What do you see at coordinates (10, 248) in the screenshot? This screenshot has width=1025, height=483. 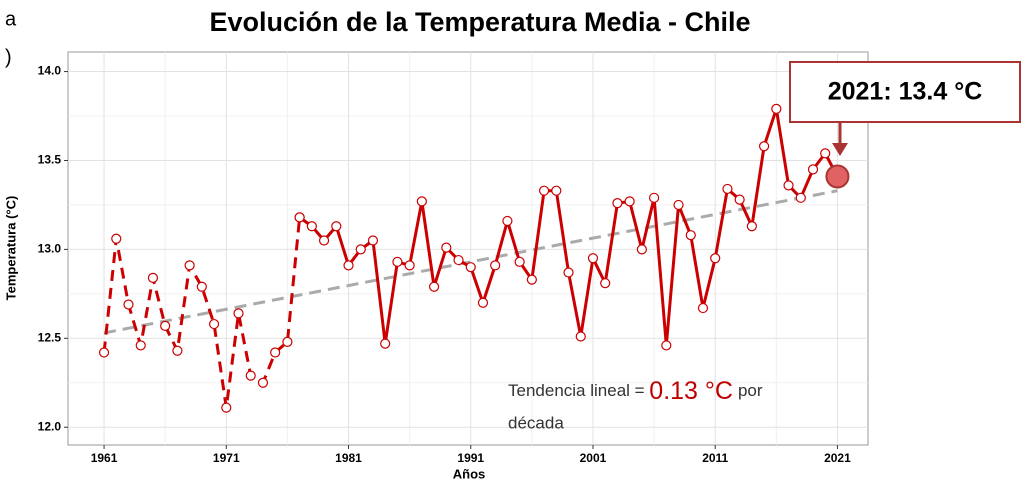 I see `y-axis-label: Temperatura (°C)` at bounding box center [10, 248].